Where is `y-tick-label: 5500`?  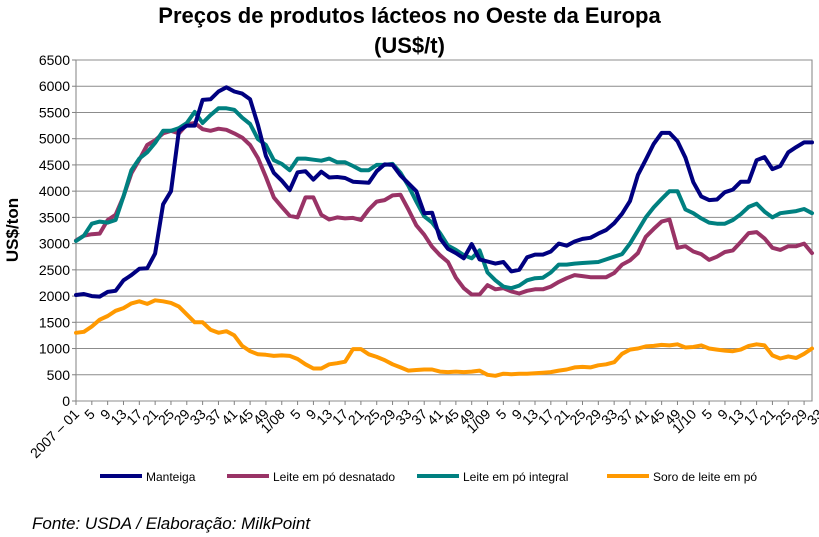 y-tick-label: 5500 is located at coordinates (54, 112).